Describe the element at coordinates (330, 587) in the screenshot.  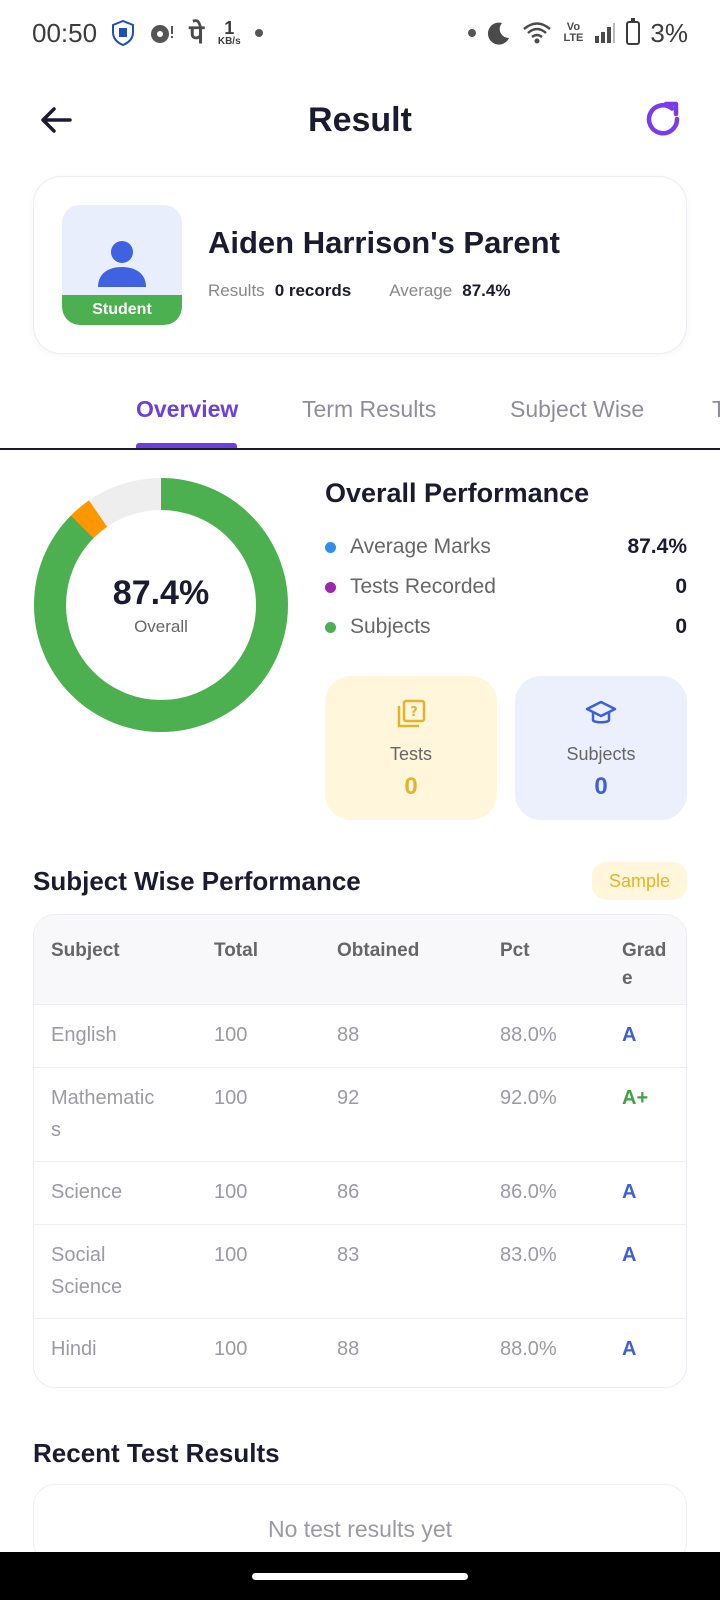
I see `legend-dot-tests` at that location.